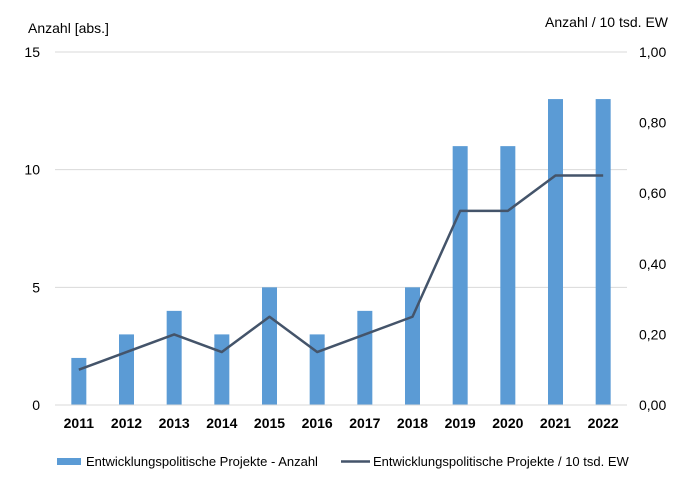 This screenshot has height=498, width=686. What do you see at coordinates (32, 170) in the screenshot?
I see `y-left-tick-label: 10` at bounding box center [32, 170].